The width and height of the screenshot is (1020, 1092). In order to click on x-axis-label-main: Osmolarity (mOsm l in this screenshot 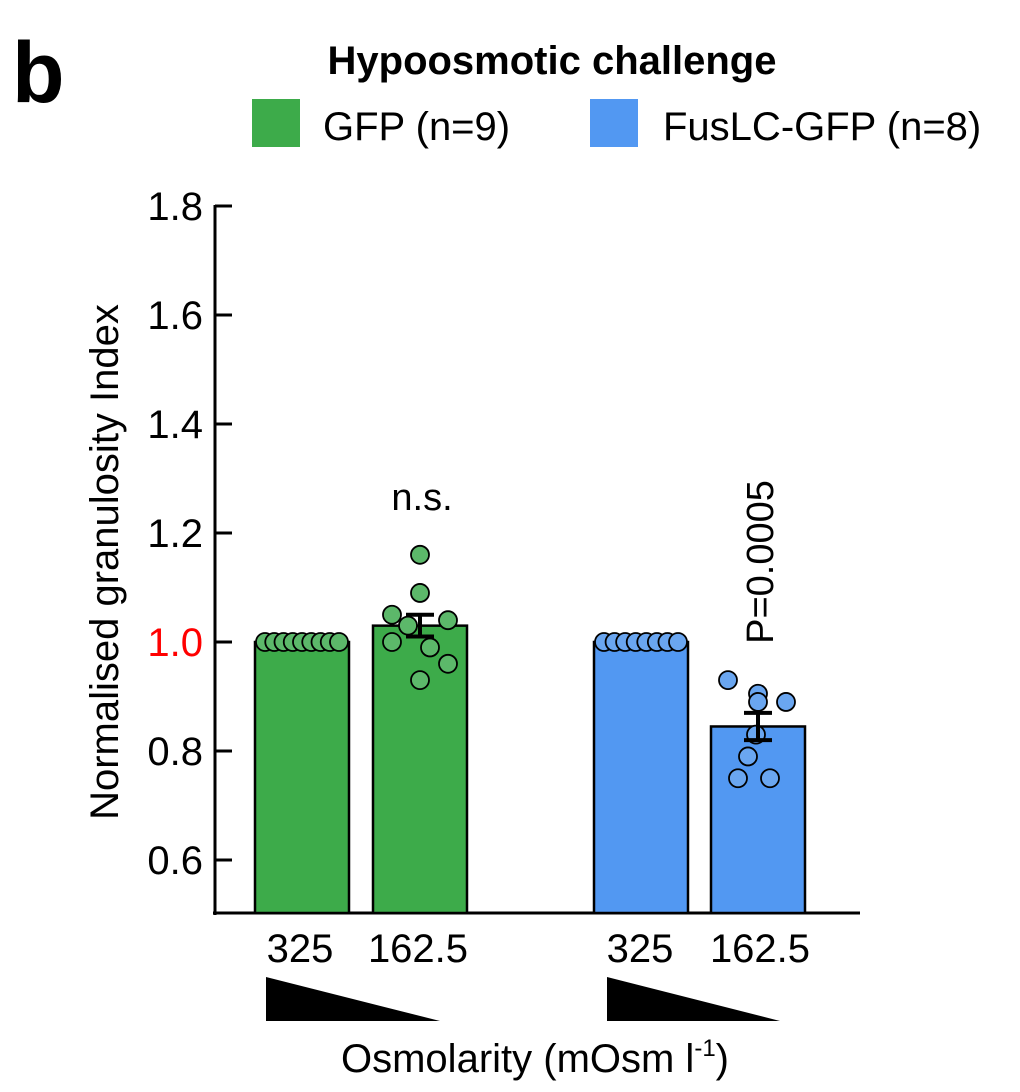, I will do `click(517, 1059)`.